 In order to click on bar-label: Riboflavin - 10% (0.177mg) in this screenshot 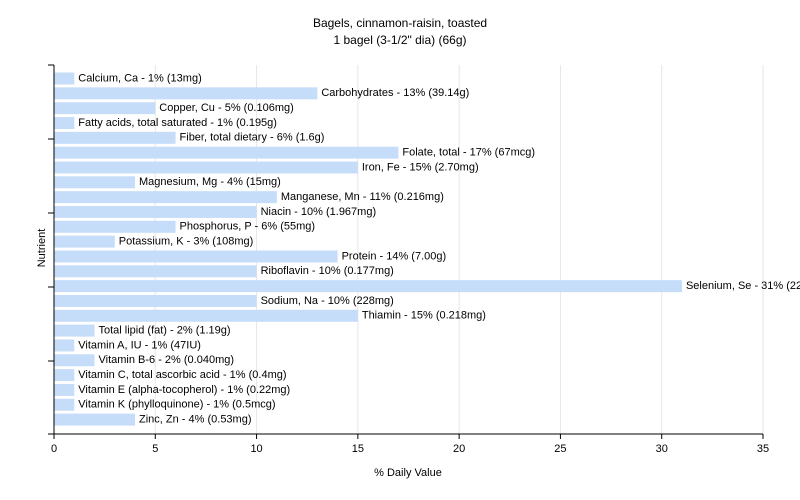, I will do `click(327, 271)`.